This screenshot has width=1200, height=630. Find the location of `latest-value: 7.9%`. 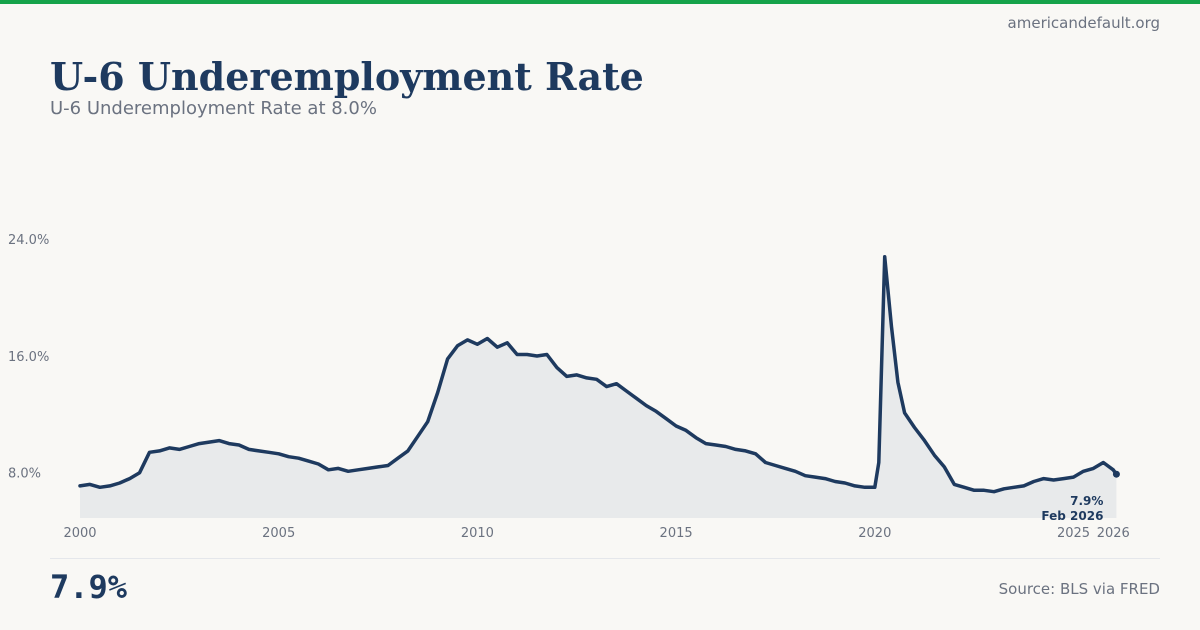

latest-value: 7.9% is located at coordinates (89, 587).